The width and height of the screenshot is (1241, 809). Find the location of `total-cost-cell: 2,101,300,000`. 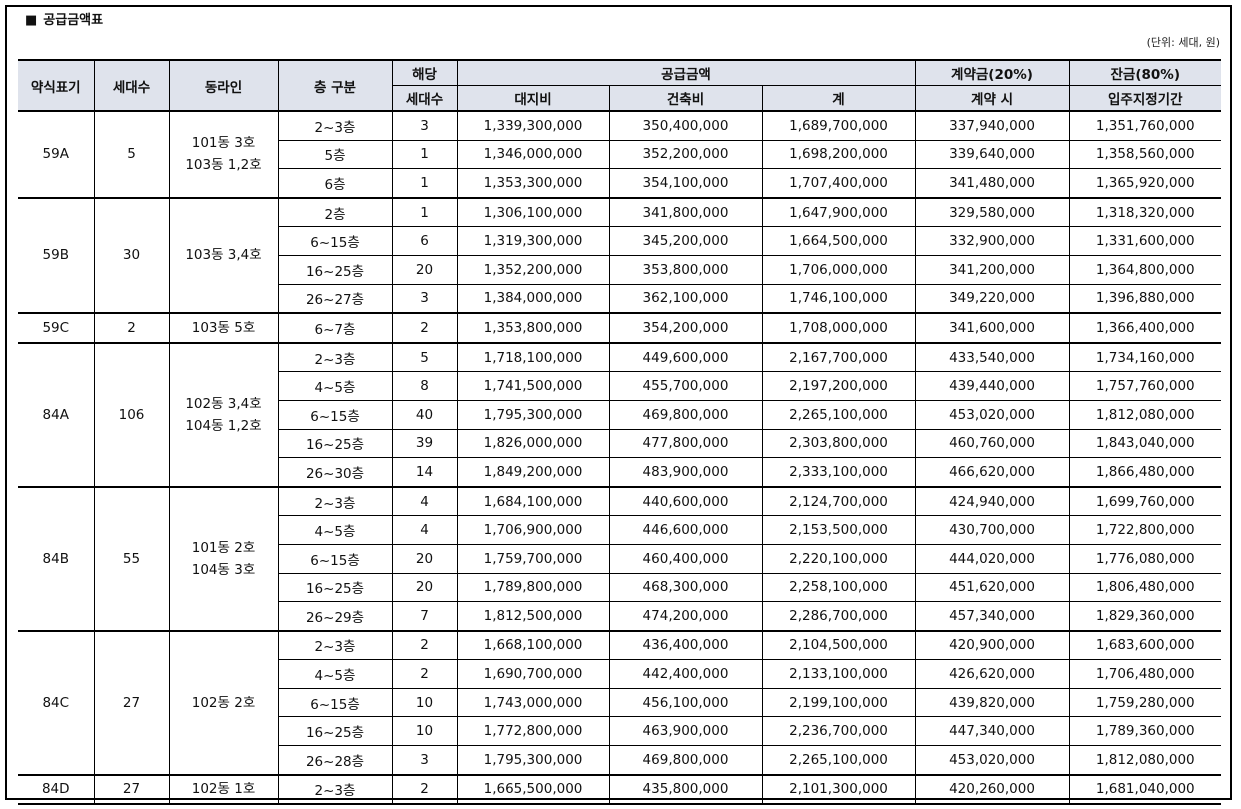

total-cost-cell: 2,101,300,000 is located at coordinates (838, 789).